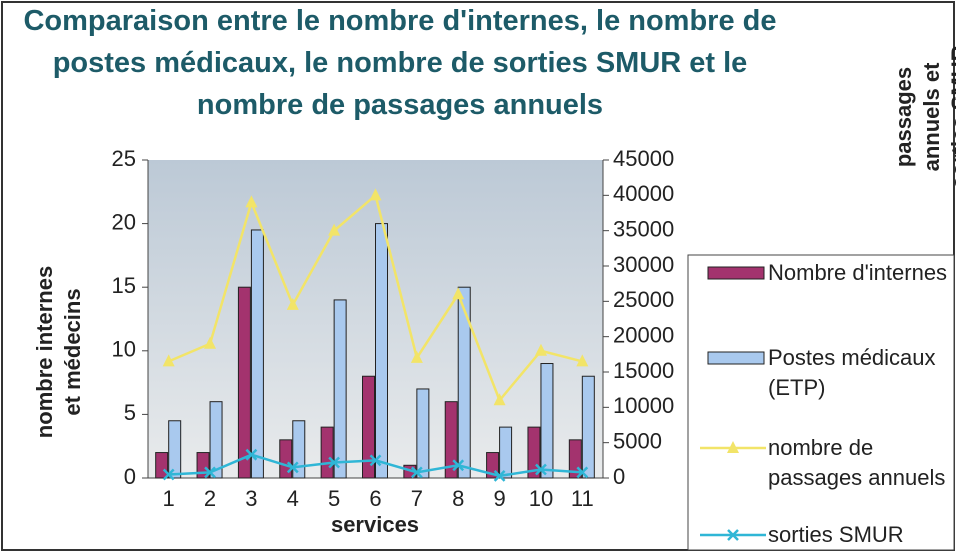  I want to click on legend-label: sorties SMUR, so click(836, 534).